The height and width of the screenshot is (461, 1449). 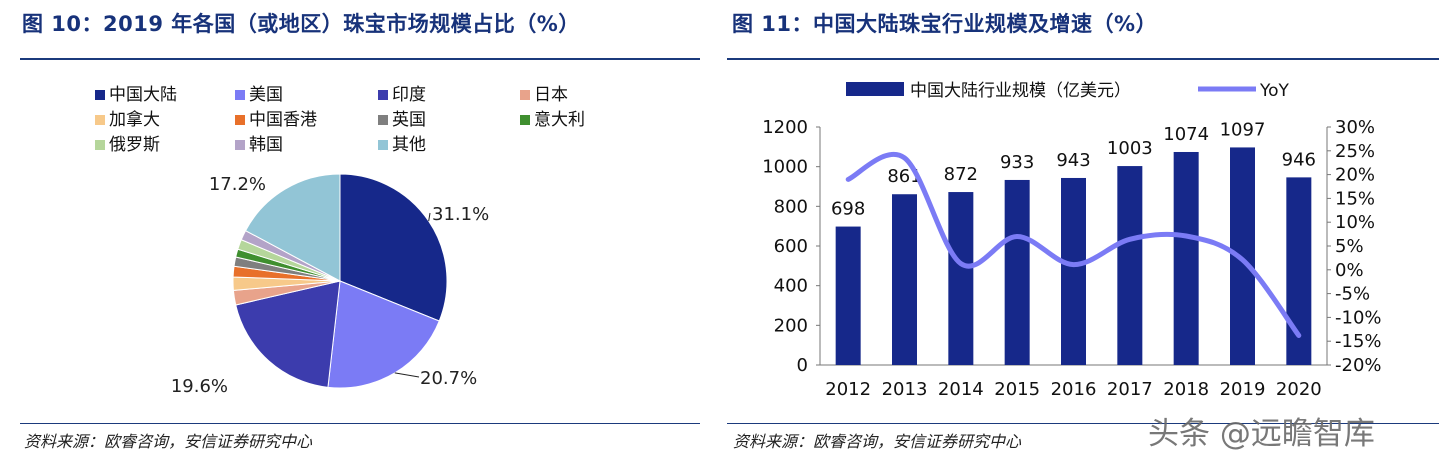 I want to click on yoy-line, so click(x=1073, y=245).